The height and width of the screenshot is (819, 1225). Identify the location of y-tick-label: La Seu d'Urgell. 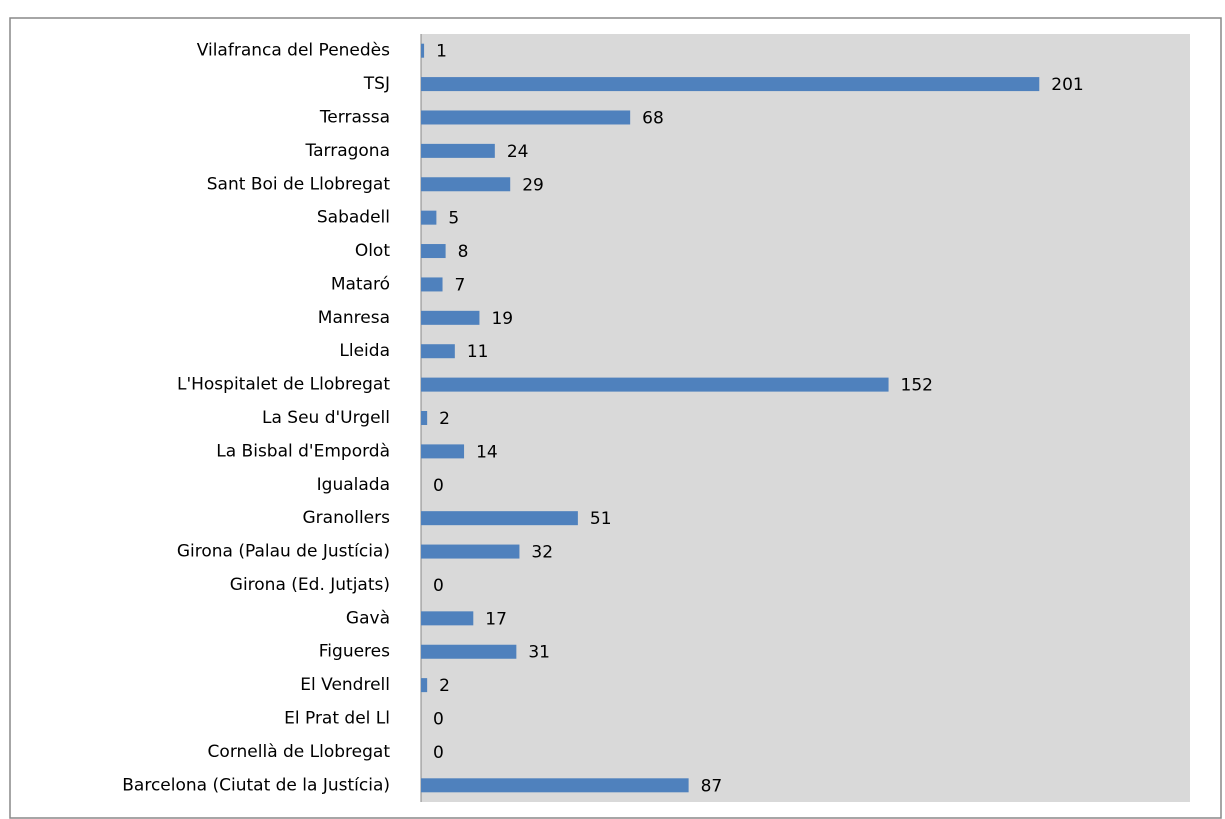
(326, 418).